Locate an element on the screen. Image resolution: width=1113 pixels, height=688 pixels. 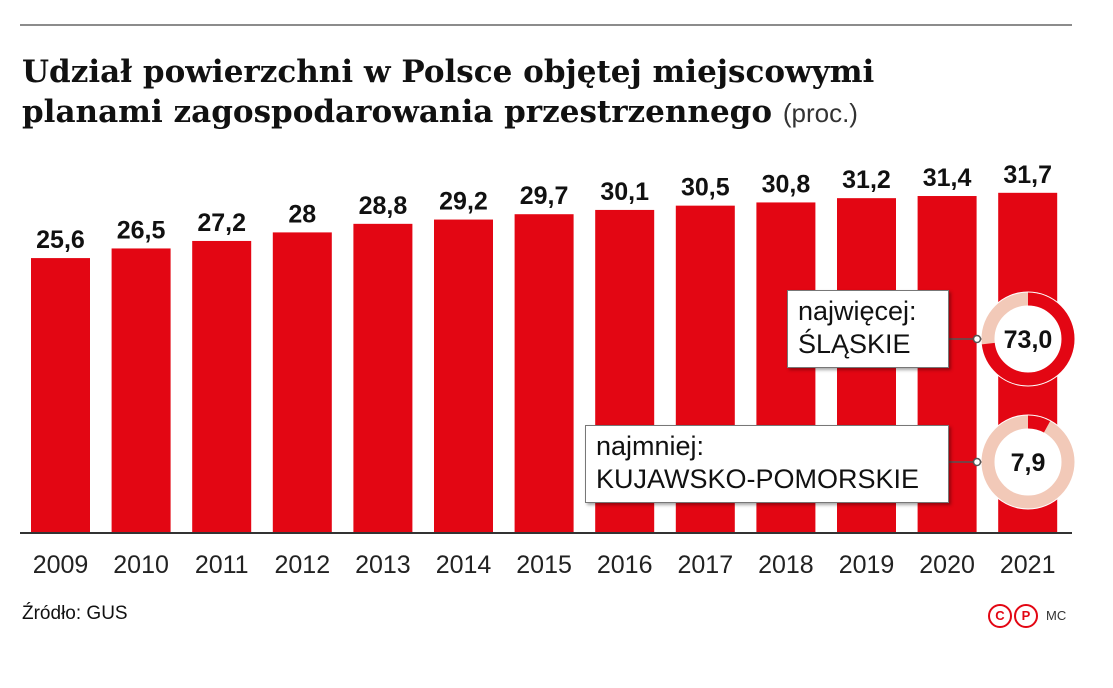
bar-2014 is located at coordinates (463, 375).